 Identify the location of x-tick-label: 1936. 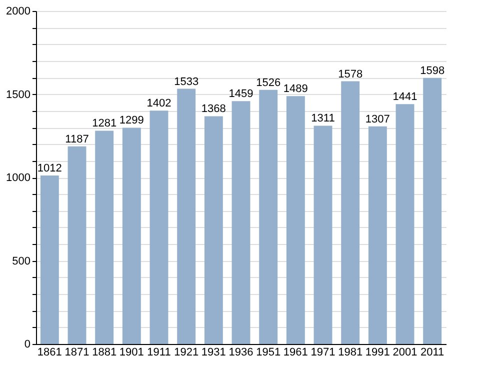
(241, 352).